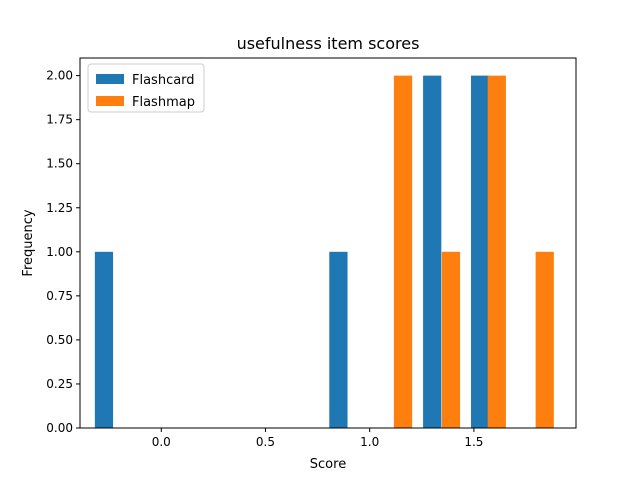 This screenshot has height=480, width=640. Describe the element at coordinates (59, 252) in the screenshot. I see `y-tick-label: 1.00` at that location.